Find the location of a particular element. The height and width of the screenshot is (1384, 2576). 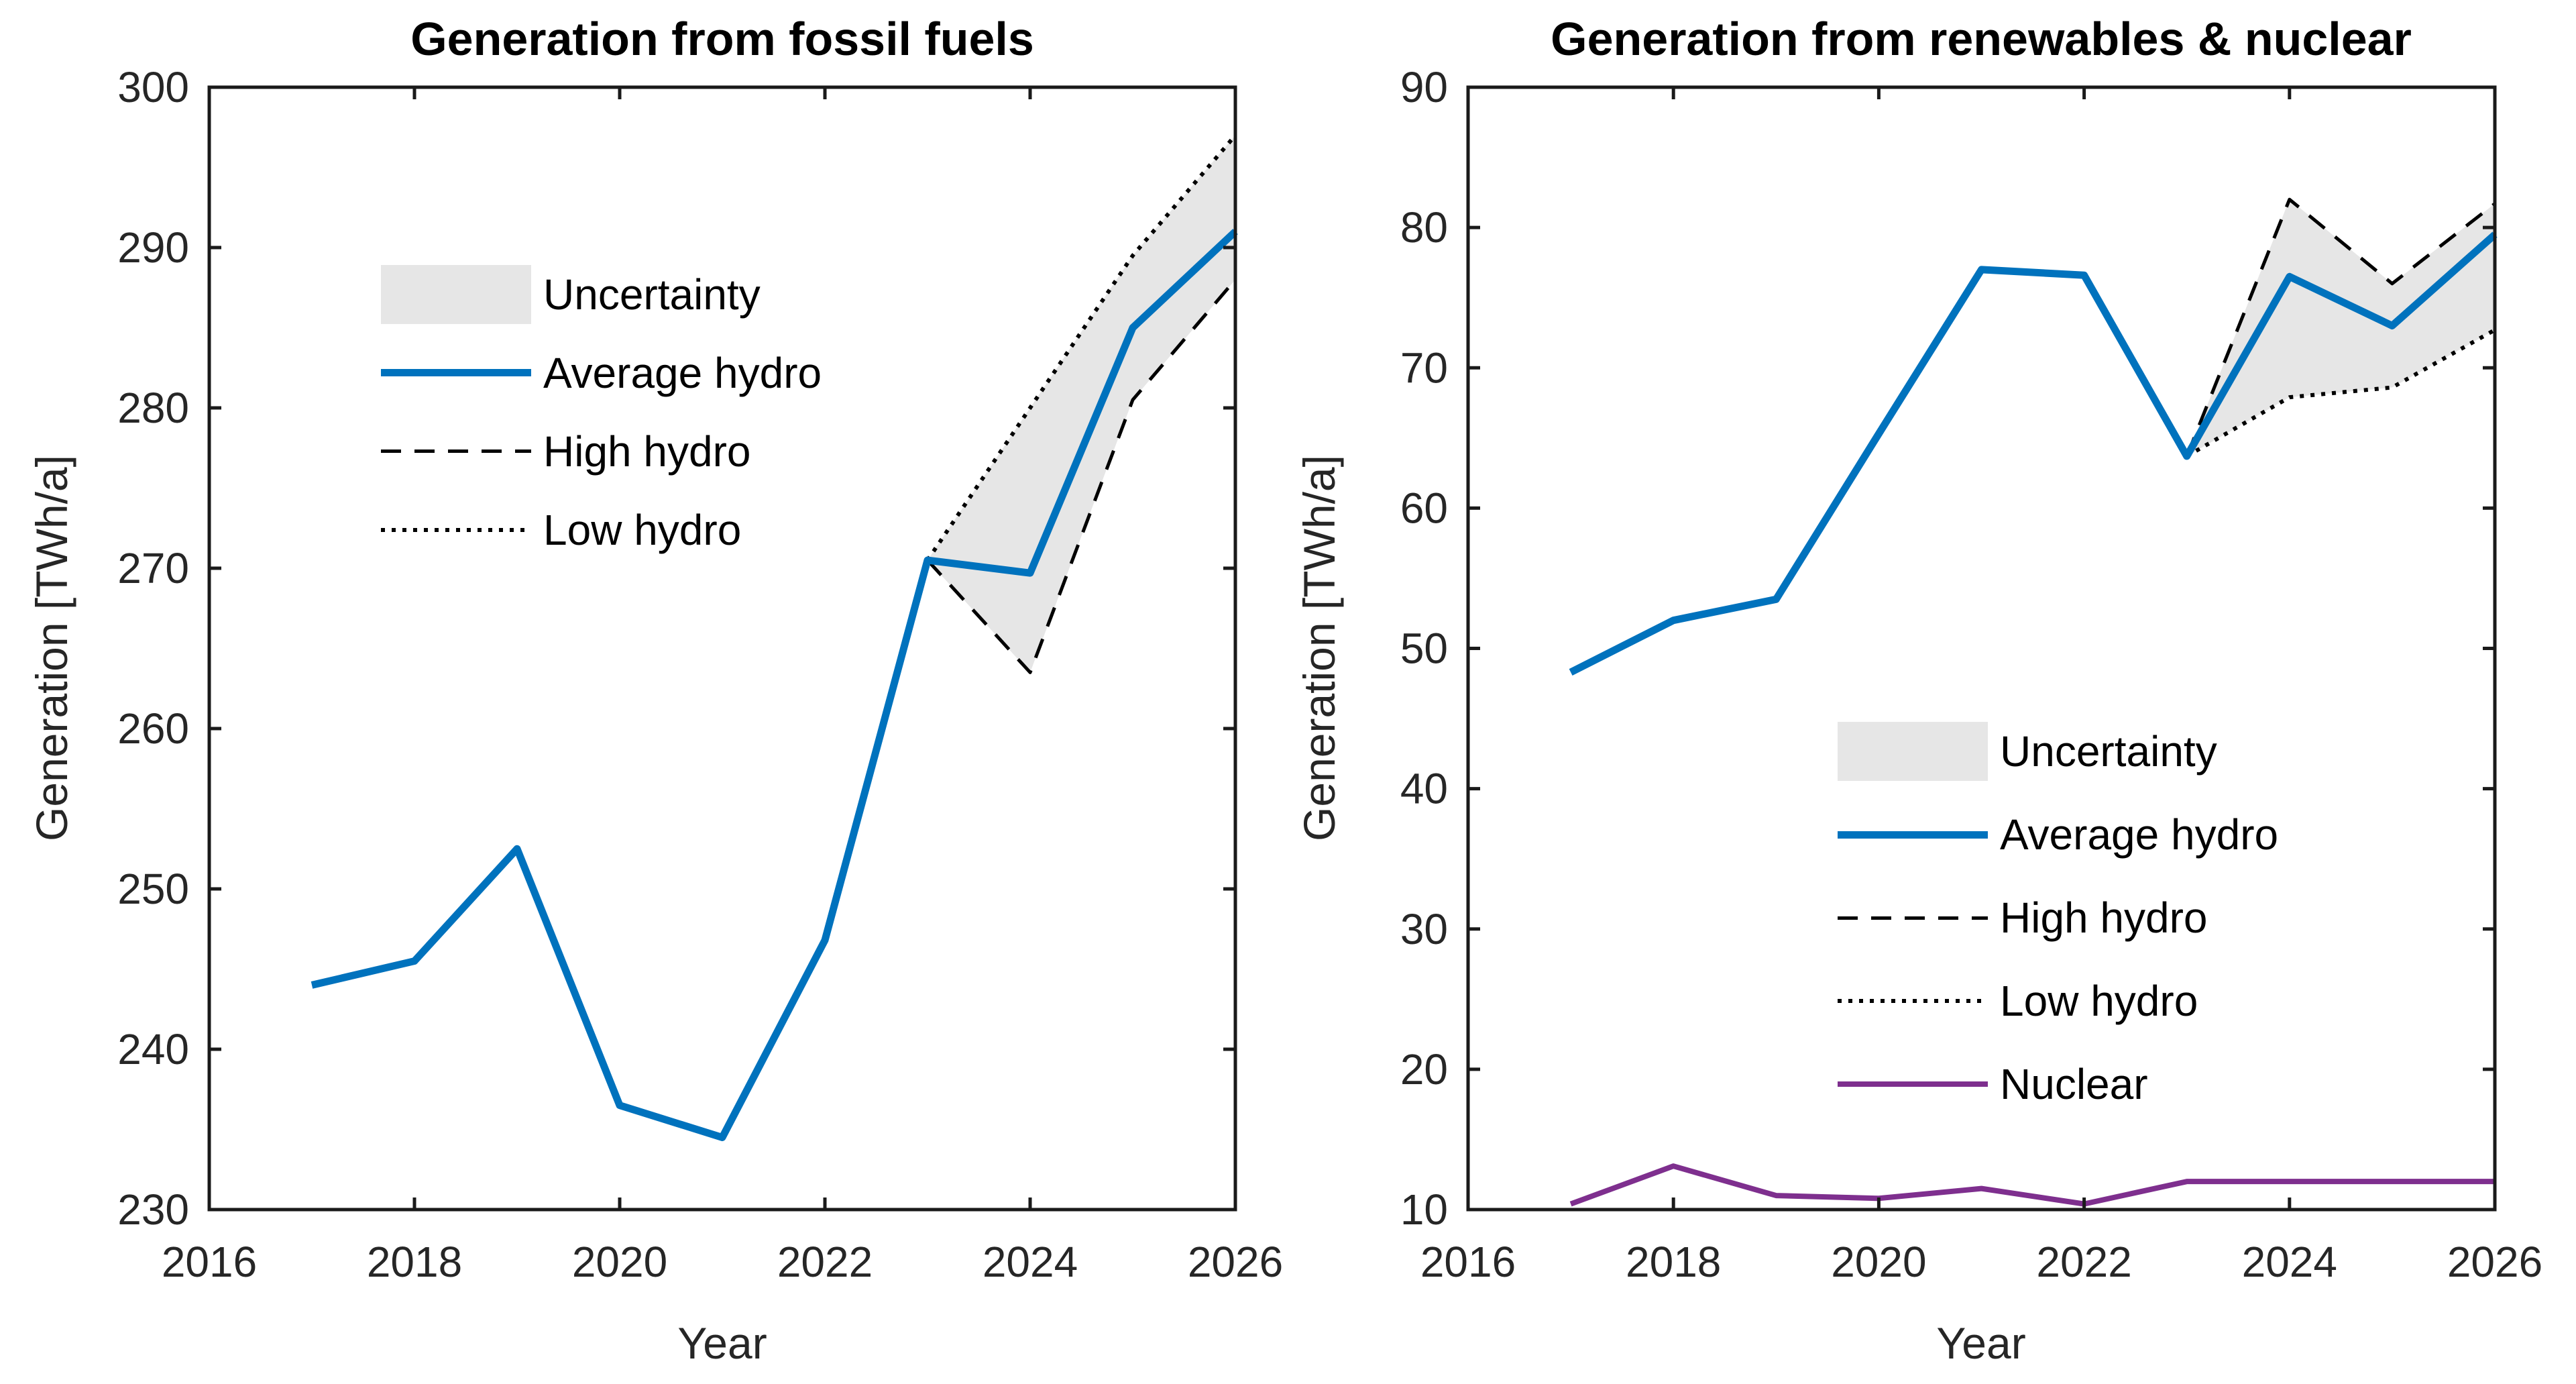

legend-label: Nuclear is located at coordinates (2074, 1084).